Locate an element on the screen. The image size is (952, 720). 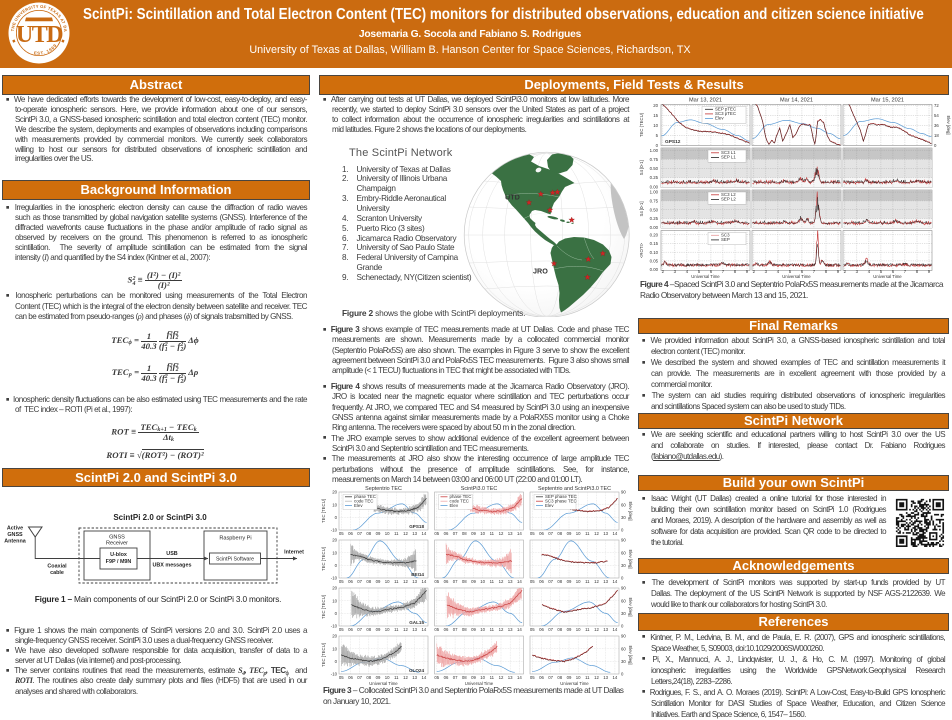
svg-text: Internet is located at coordinates (294, 553).